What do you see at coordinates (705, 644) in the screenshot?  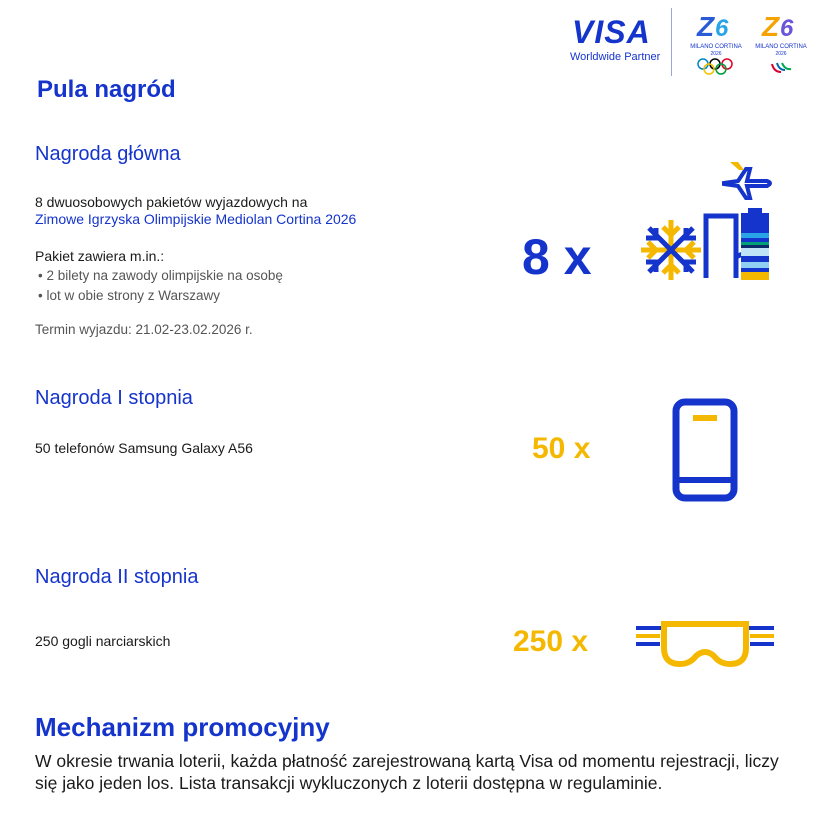 I see `goggles-icon` at bounding box center [705, 644].